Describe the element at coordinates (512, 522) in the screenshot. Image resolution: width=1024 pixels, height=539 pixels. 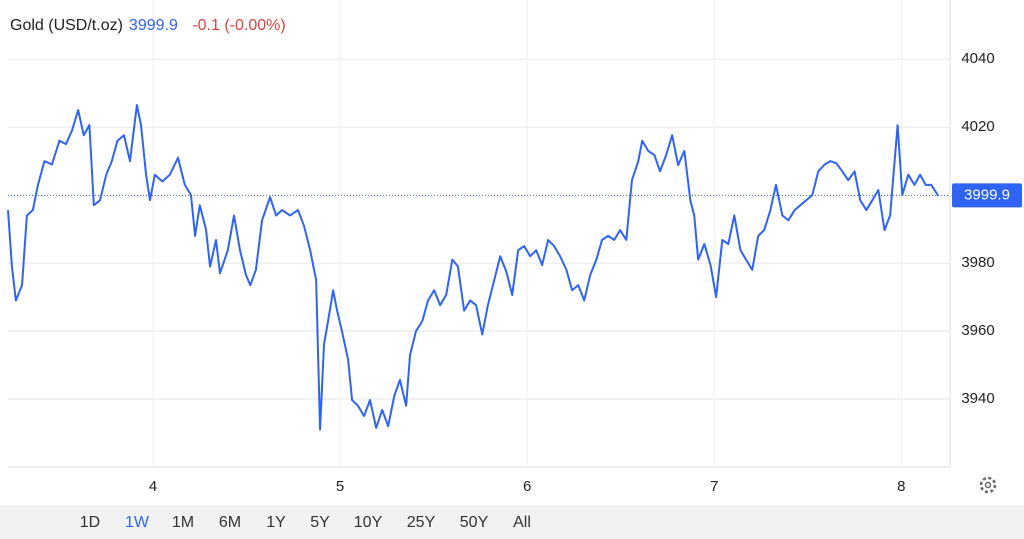
I see `range-bar: 1D 1W 1M 6M 1Y 5Y 10Y 25Y 50Y All` at that location.